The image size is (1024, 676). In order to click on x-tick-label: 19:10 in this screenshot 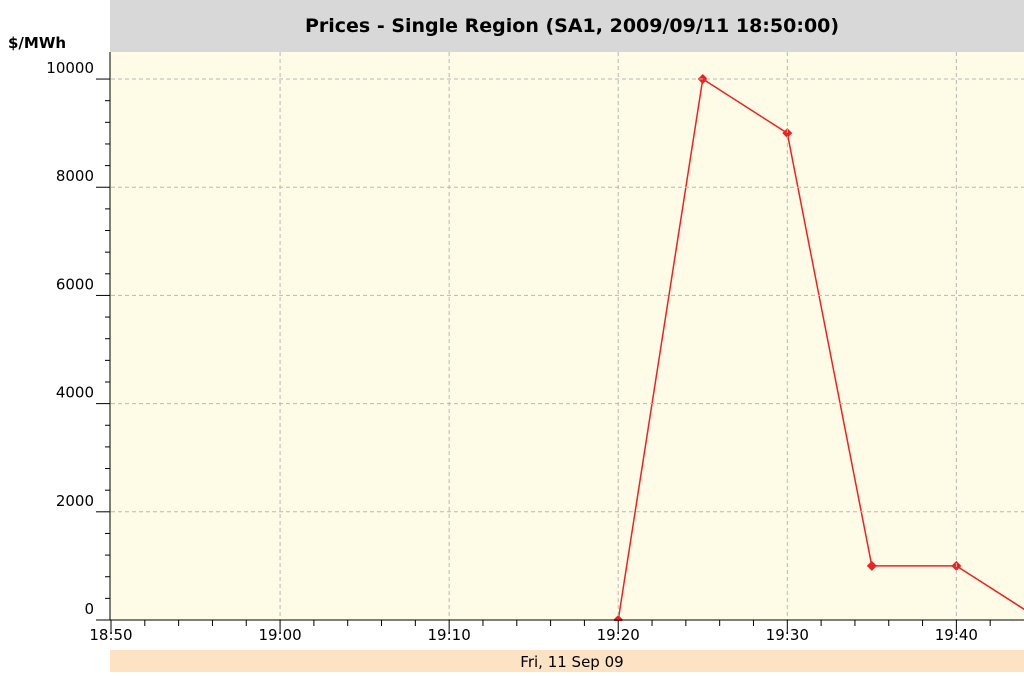, I will do `click(449, 635)`.